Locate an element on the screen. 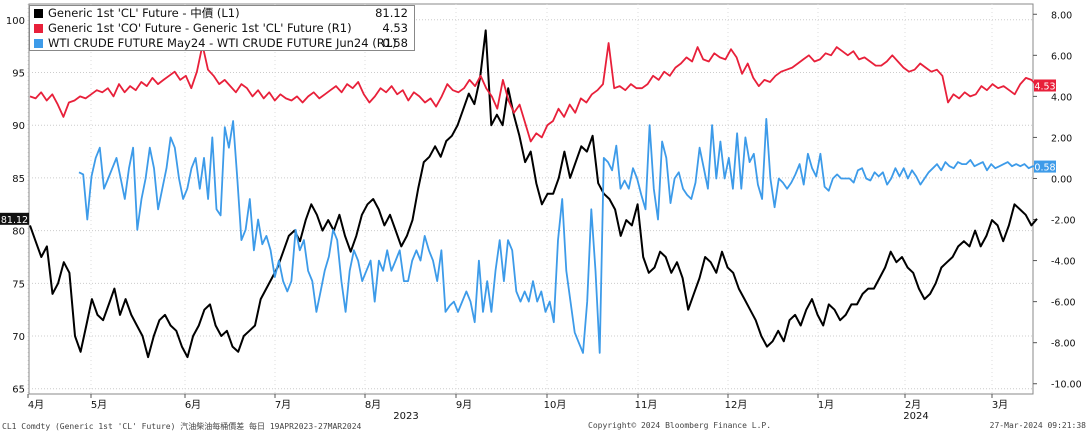 This screenshot has width=1090, height=432. x-tick-label: 10月 is located at coordinates (555, 405).